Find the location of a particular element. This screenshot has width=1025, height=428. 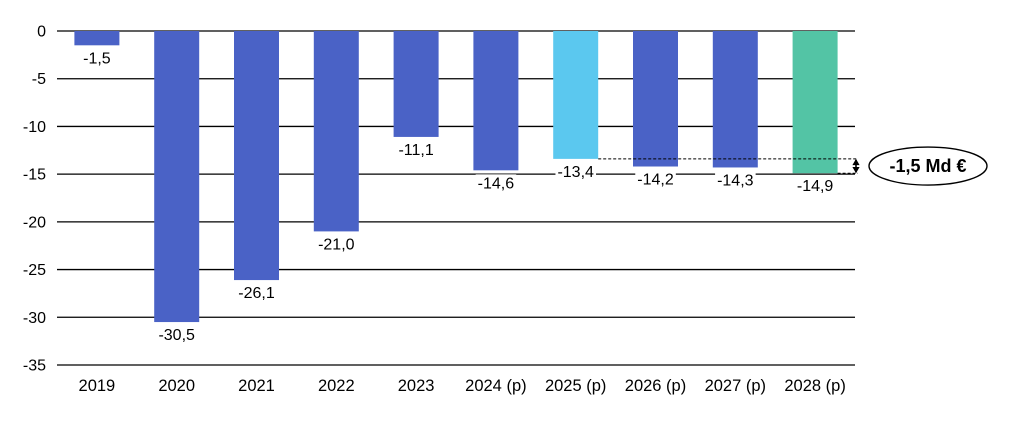

bar-value-label: -14,3 is located at coordinates (735, 180).